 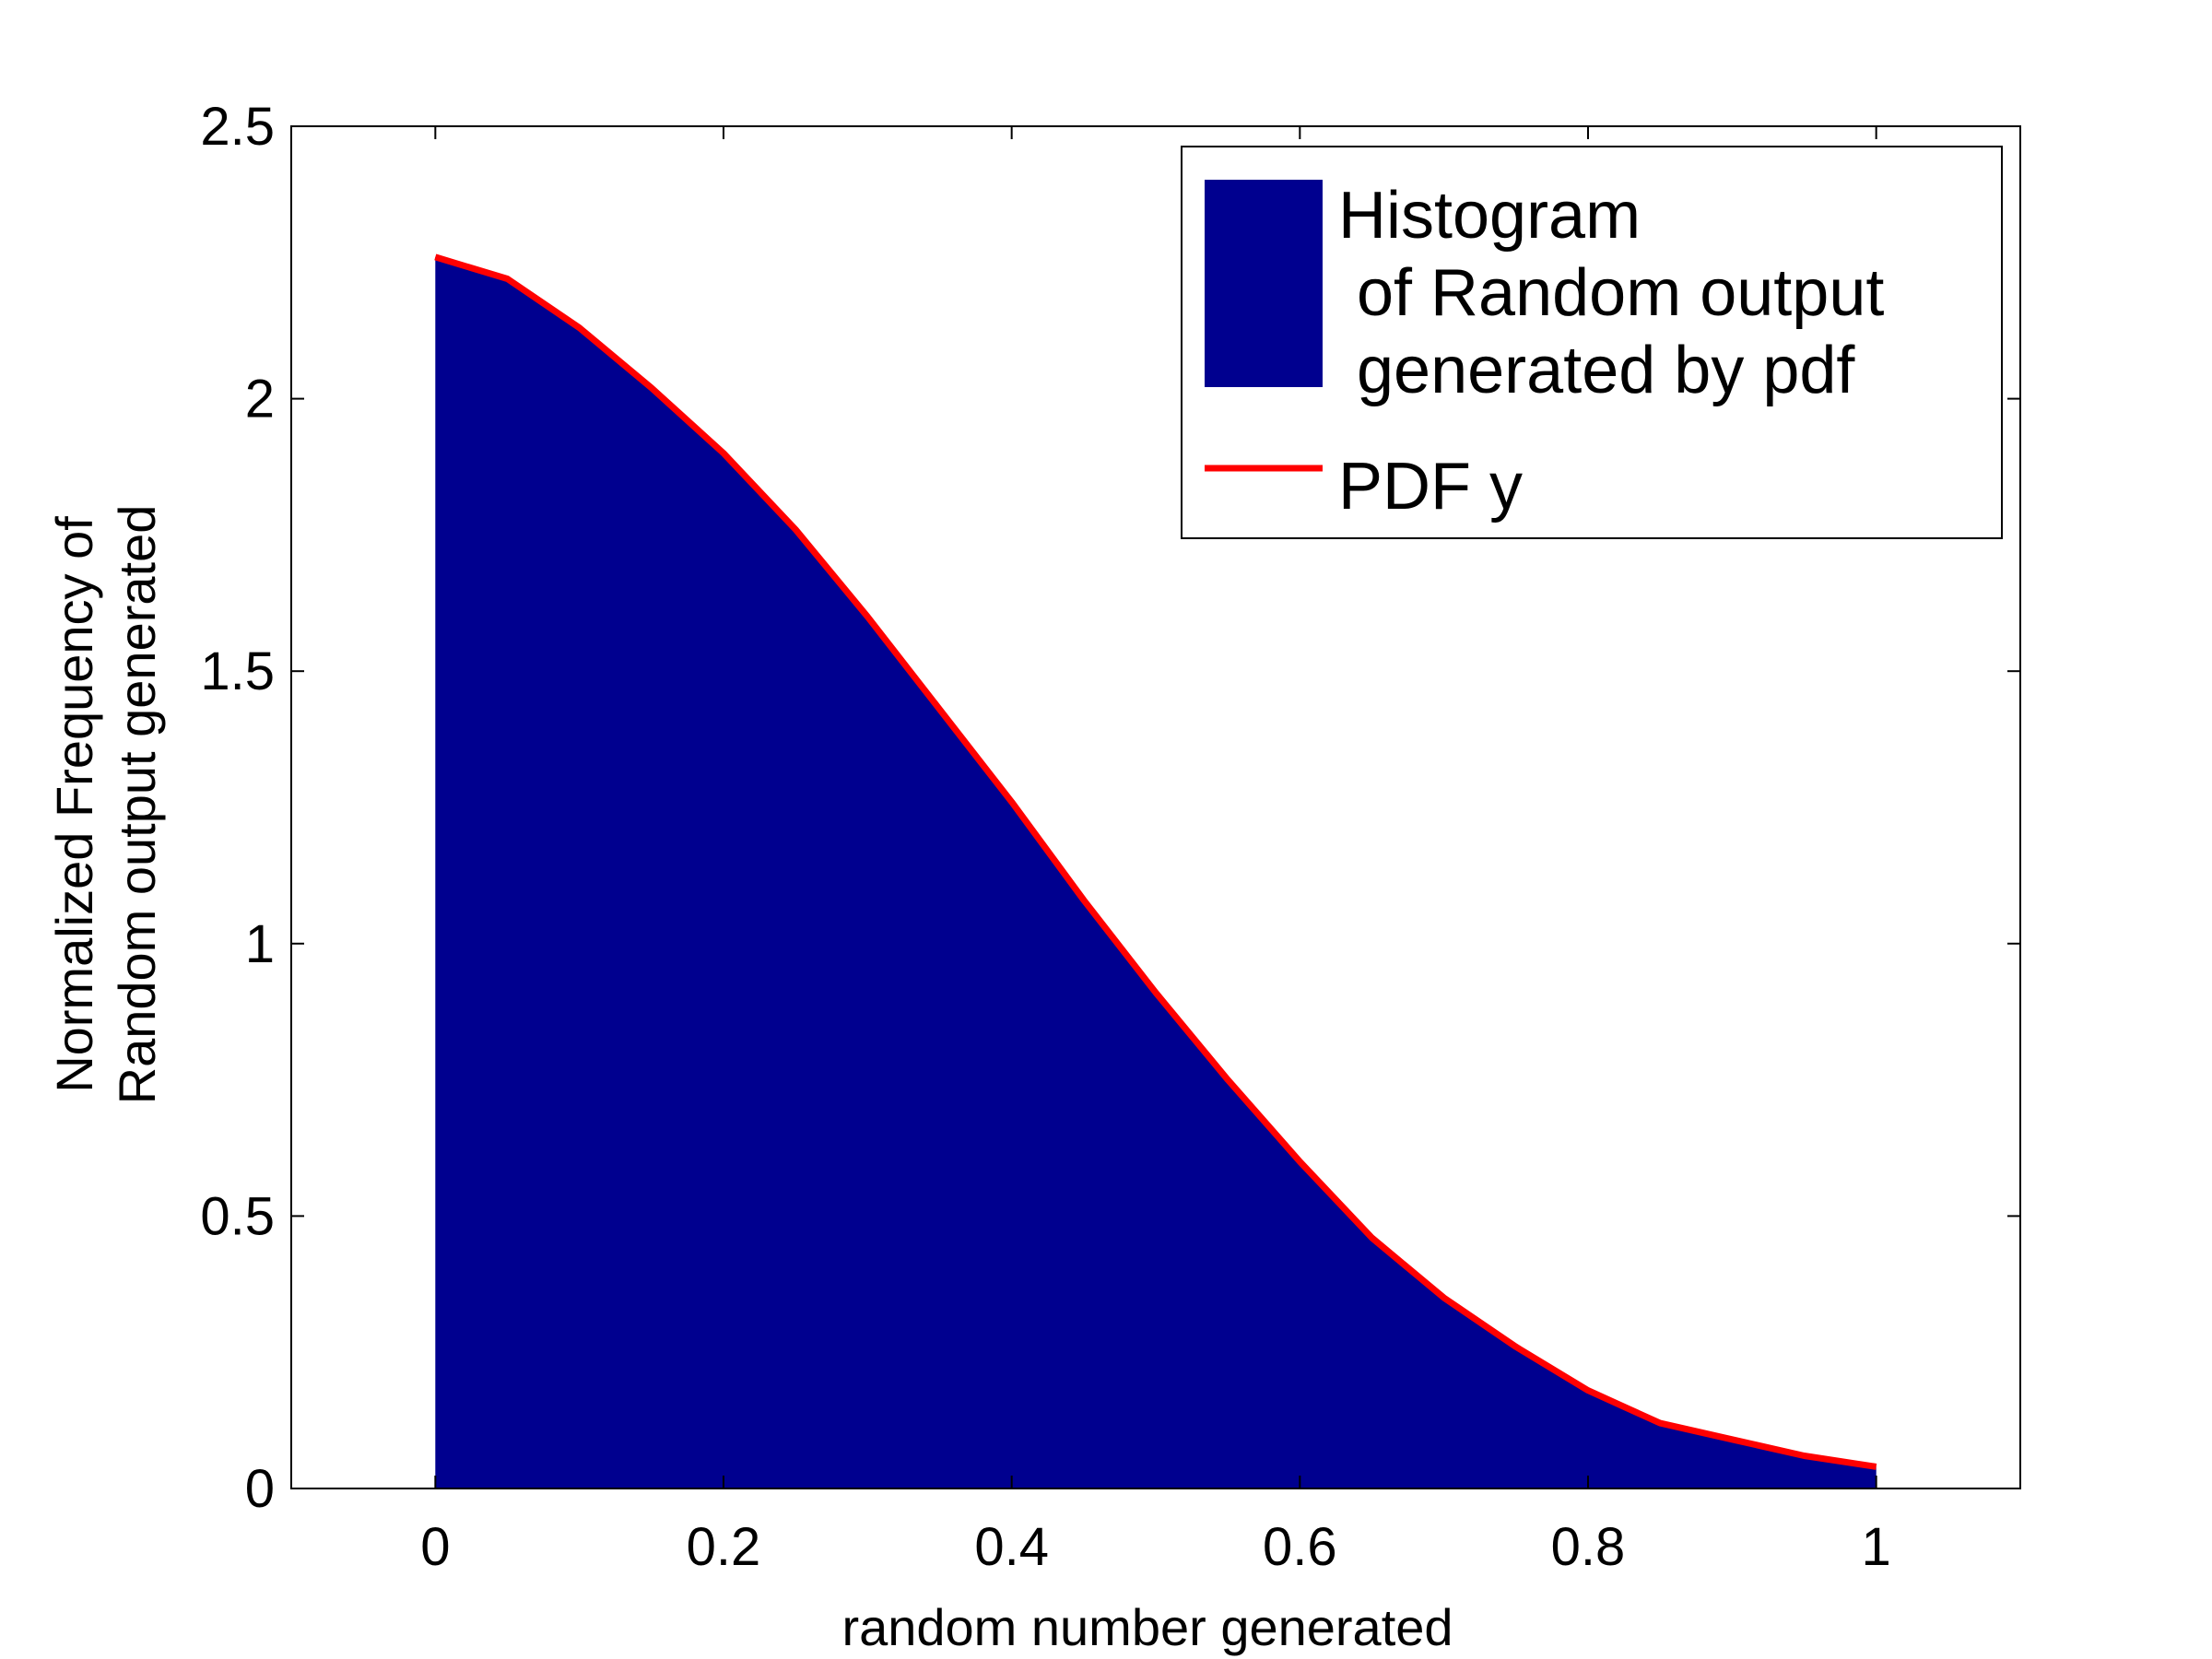 What do you see at coordinates (1430, 487) in the screenshot?
I see `legend-pdf-label: PDF y` at bounding box center [1430, 487].